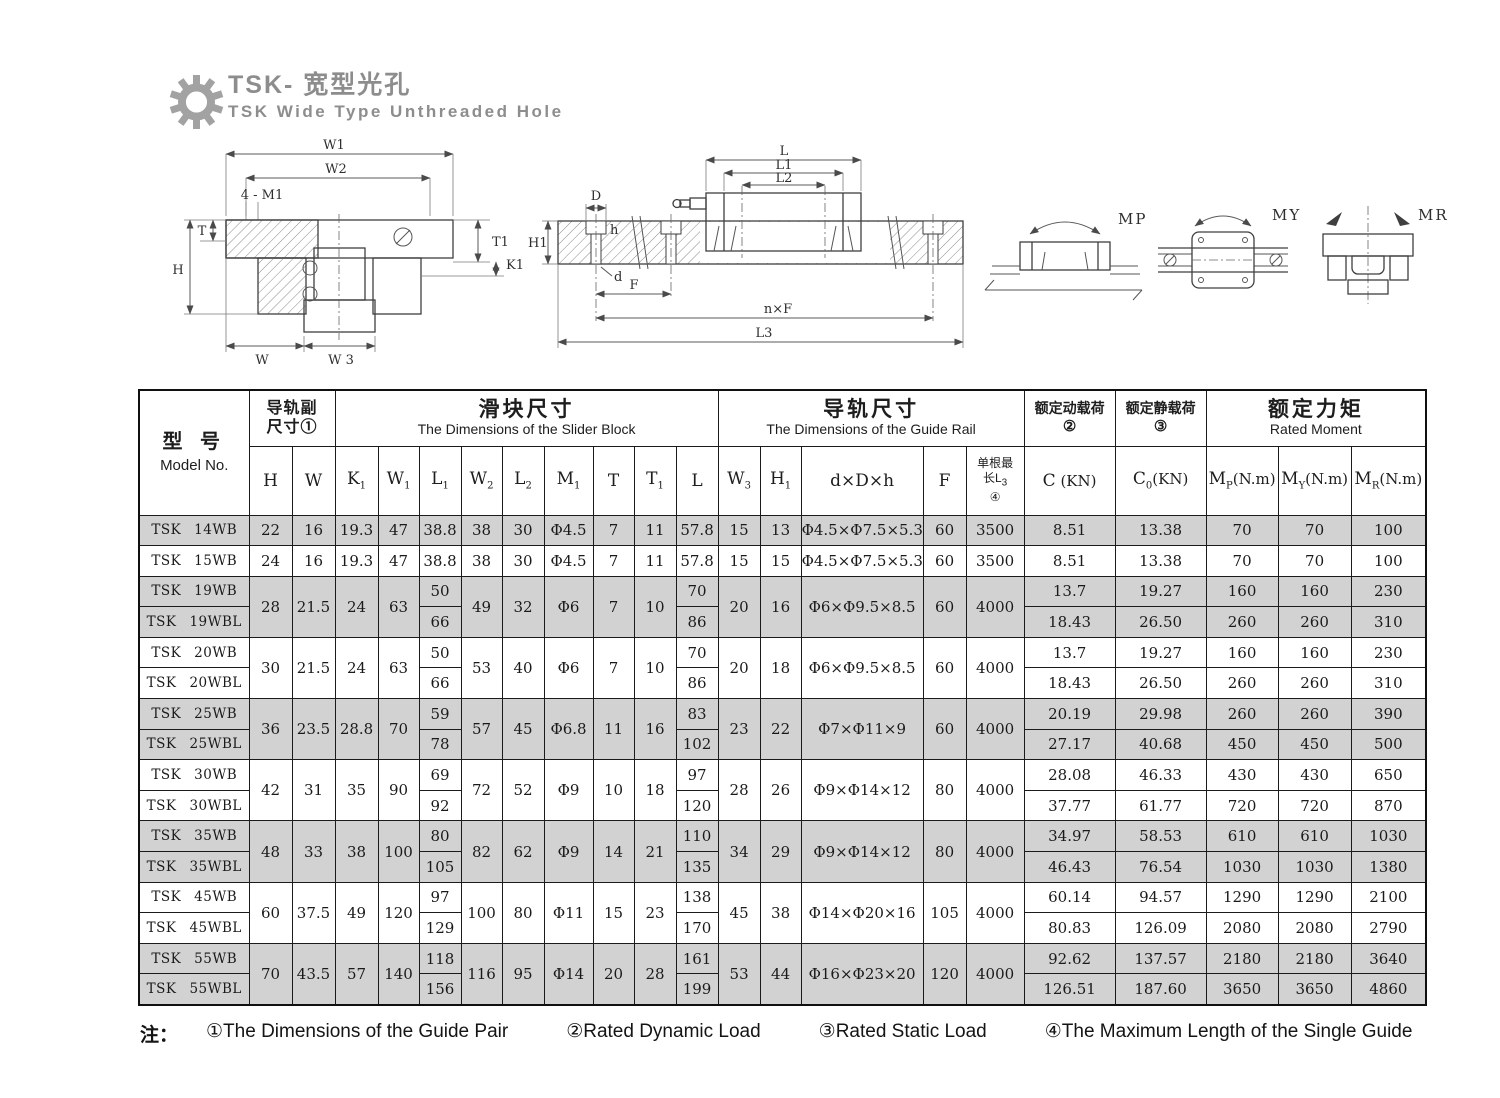 The width and height of the screenshot is (1500, 1098). What do you see at coordinates (862, 974) in the screenshot?
I see `cell-dDh: Φ16×Φ23×20` at bounding box center [862, 974].